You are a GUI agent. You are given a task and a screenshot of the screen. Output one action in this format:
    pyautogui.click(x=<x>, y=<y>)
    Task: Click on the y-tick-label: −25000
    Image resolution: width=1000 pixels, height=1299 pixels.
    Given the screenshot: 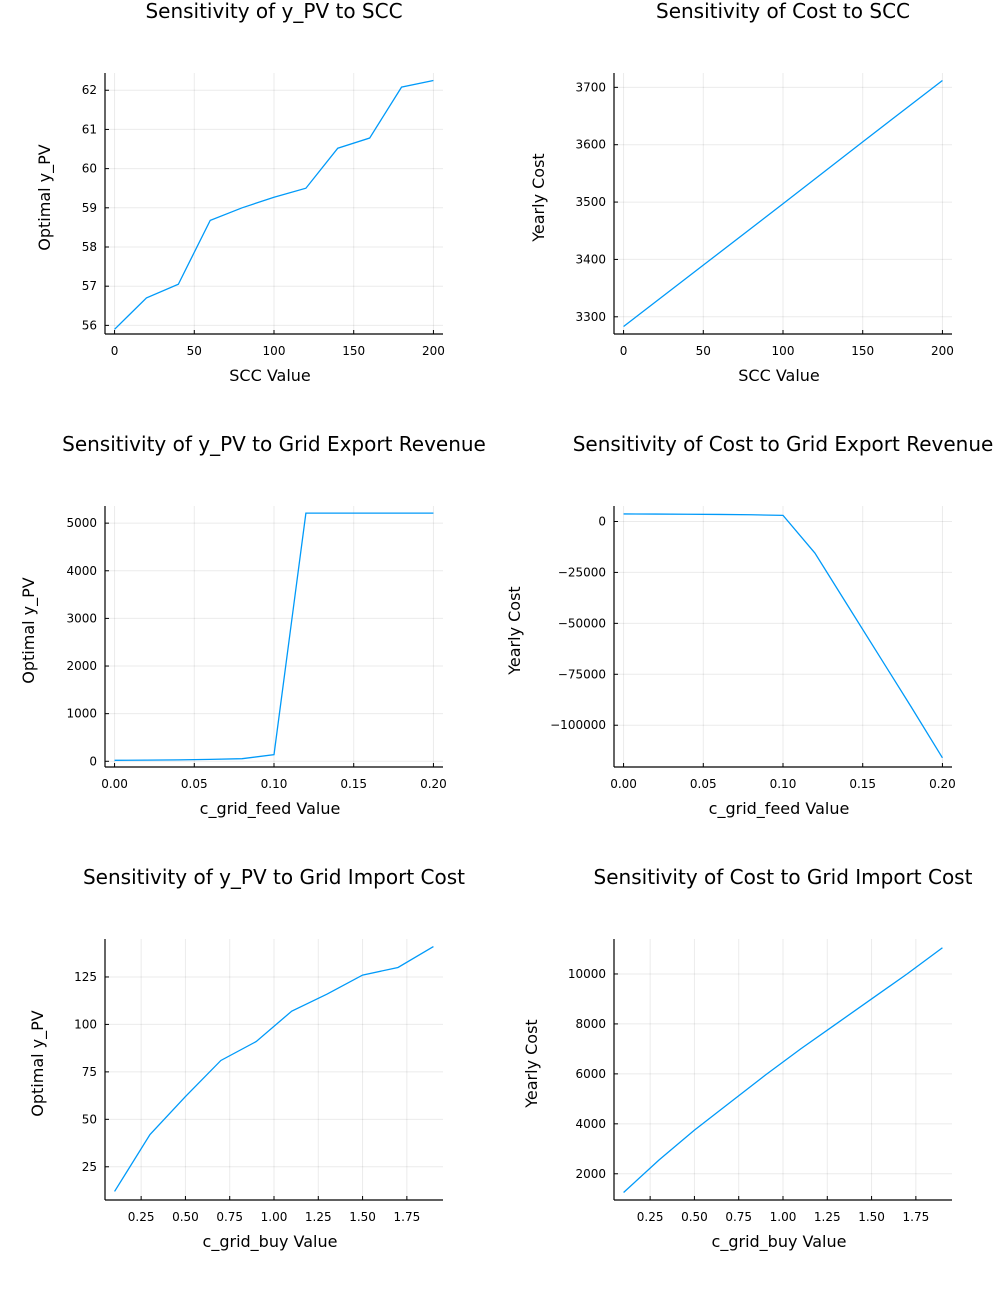 What is the action you would take?
    pyautogui.click(x=582, y=572)
    